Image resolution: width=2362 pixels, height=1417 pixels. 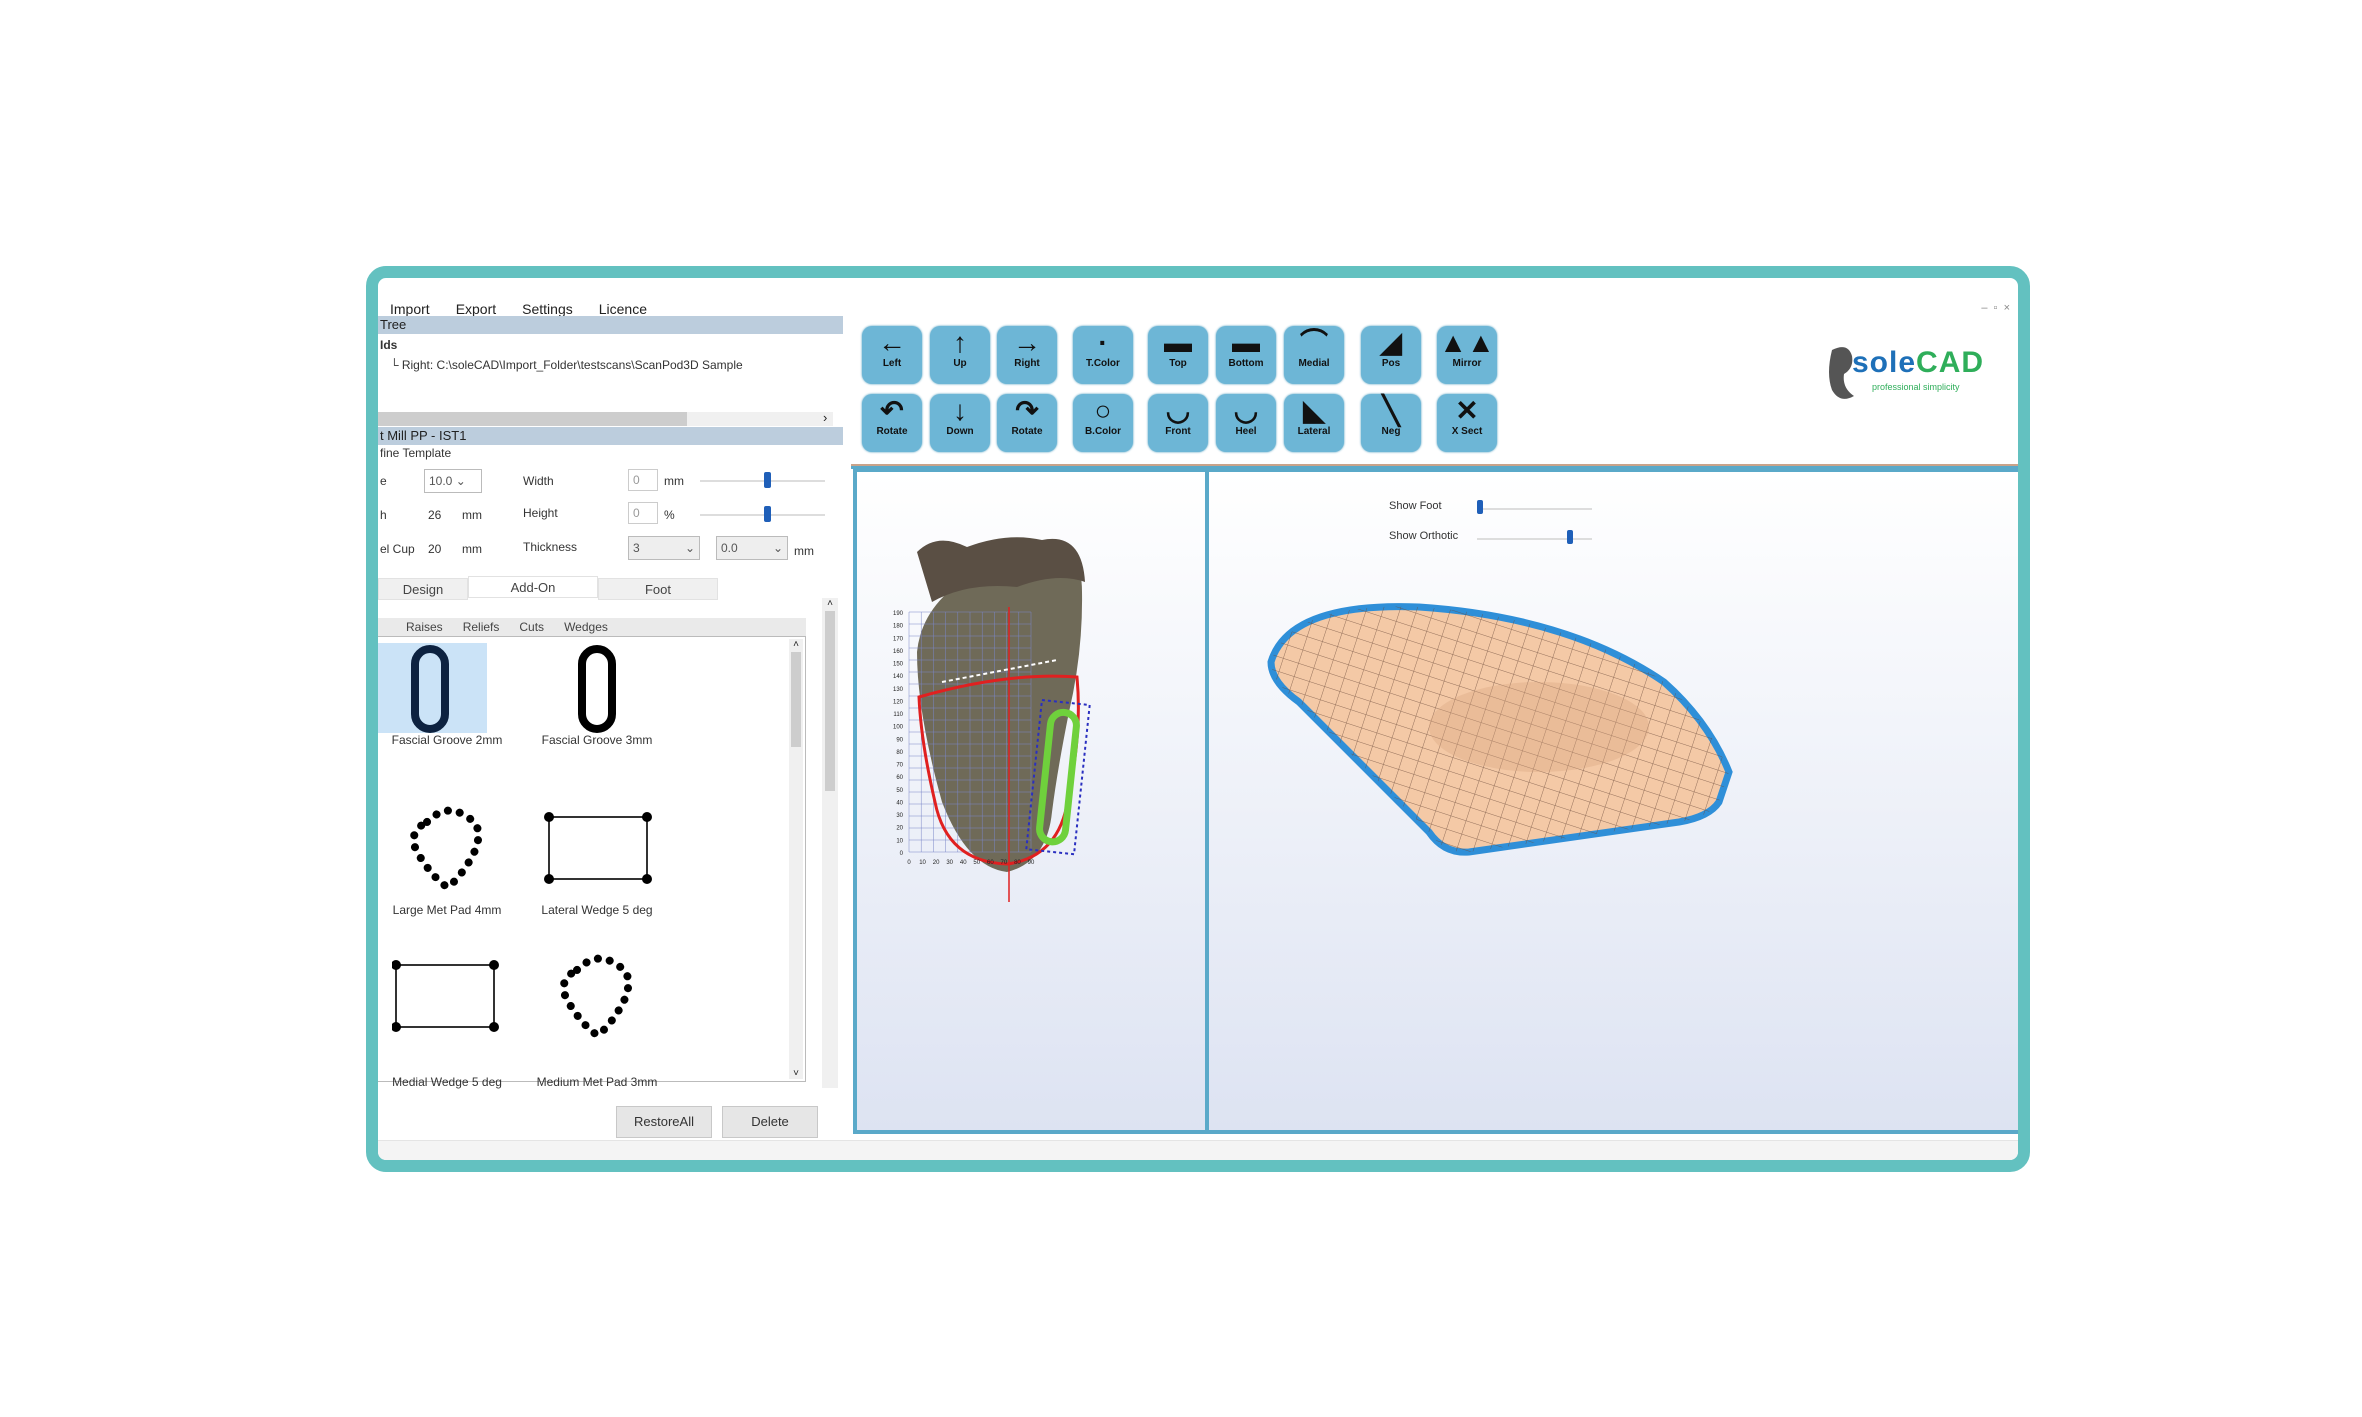 I want to click on toolbar-front-button: ◡ Front, so click(x=1178, y=423).